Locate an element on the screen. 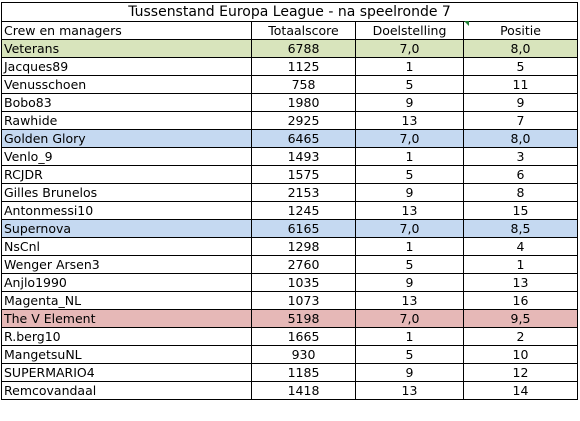 The height and width of the screenshot is (421, 580). table-row: Gilles Brunelos 2153 9 8 is located at coordinates (289, 192).